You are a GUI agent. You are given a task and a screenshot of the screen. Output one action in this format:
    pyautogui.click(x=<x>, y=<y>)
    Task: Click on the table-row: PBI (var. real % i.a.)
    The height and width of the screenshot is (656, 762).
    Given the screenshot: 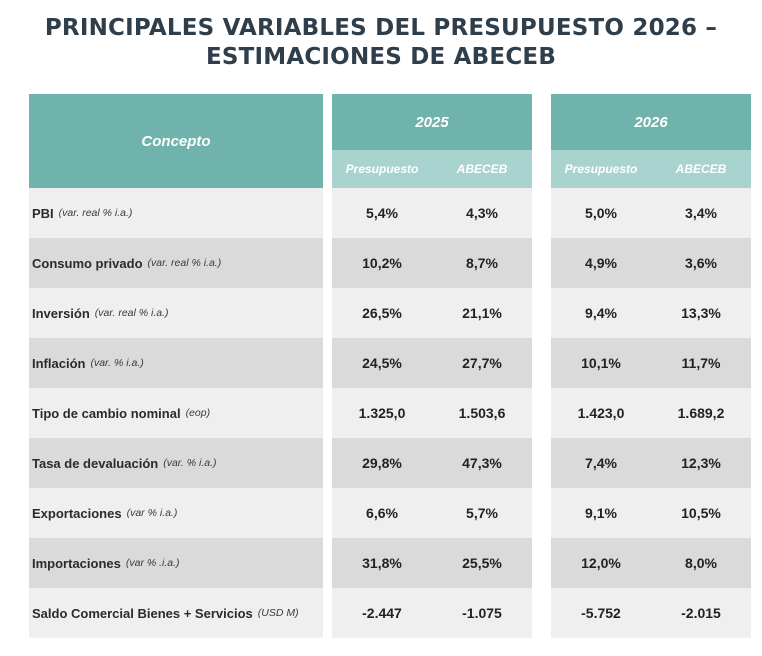 What is the action you would take?
    pyautogui.click(x=176, y=213)
    